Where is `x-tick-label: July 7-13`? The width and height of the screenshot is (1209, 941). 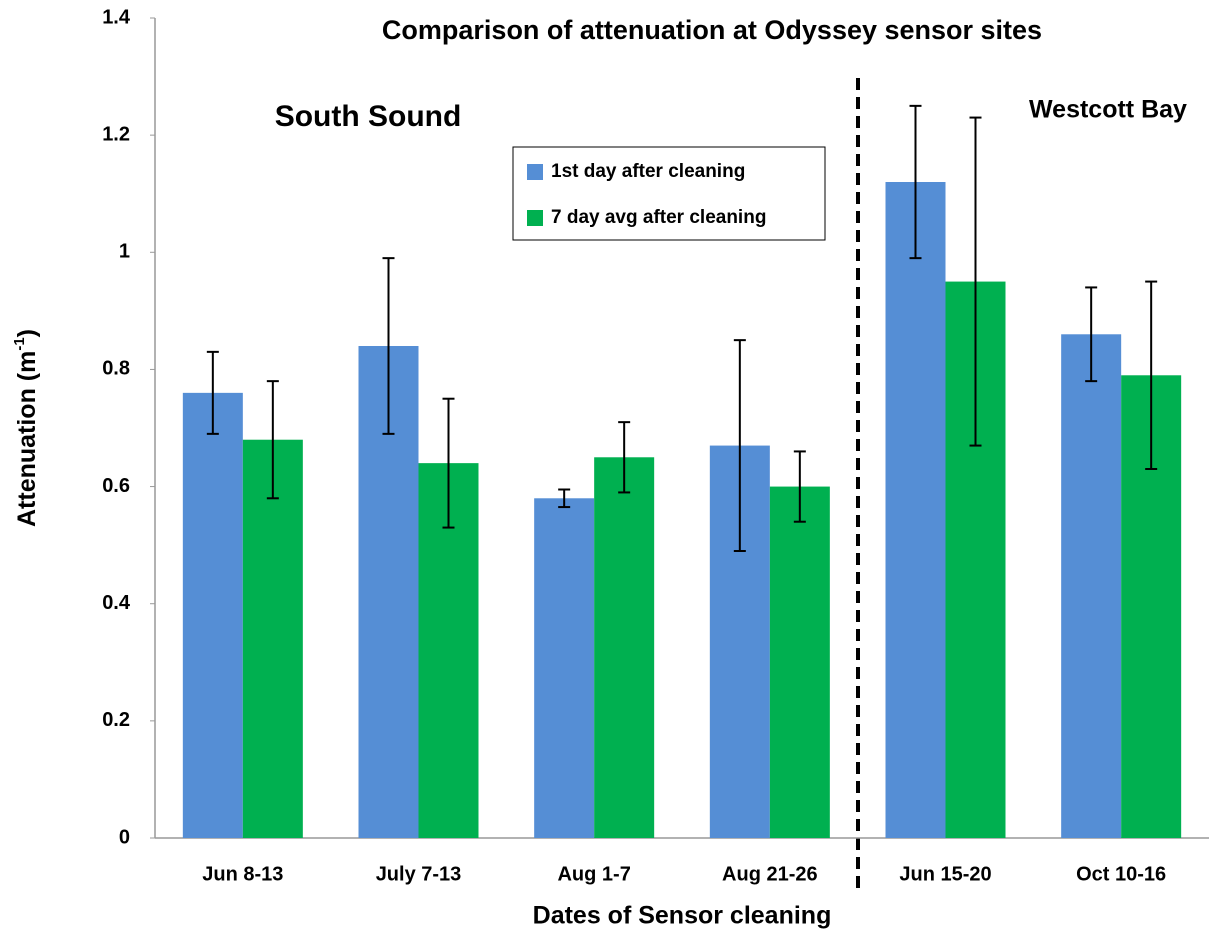
x-tick-label: July 7-13 is located at coordinates (419, 874).